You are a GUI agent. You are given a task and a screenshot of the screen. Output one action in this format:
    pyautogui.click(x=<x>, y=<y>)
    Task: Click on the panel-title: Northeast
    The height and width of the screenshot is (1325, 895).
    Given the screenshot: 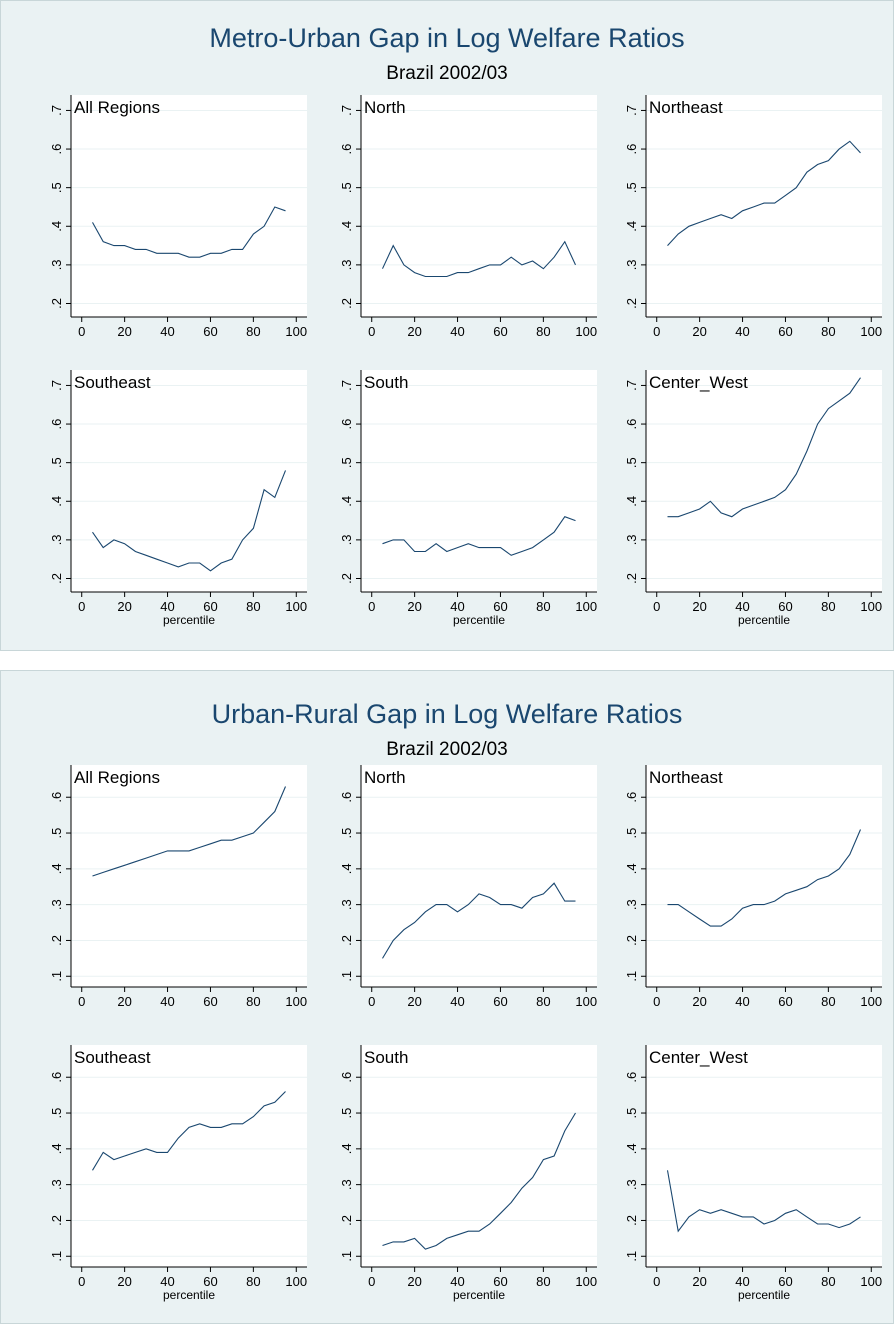 What is the action you would take?
    pyautogui.click(x=686, y=107)
    